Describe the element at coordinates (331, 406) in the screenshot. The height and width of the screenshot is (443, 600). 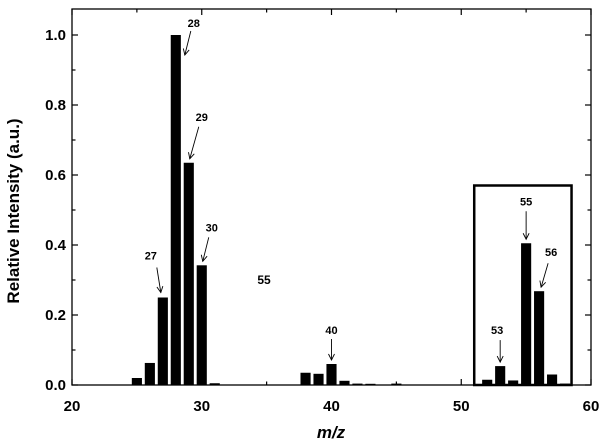
I see `x-tick-label: 40` at that location.